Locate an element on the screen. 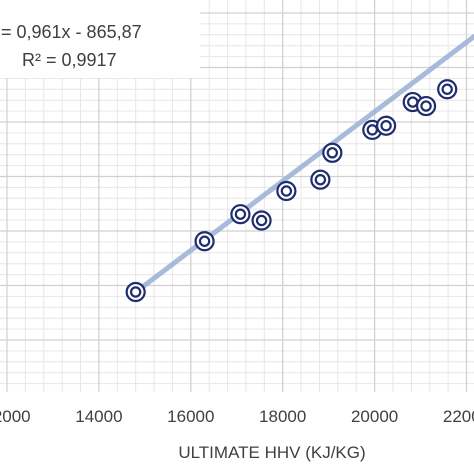 This screenshot has width=474, height=474. x-tick-label: 16000 is located at coordinates (190, 416).